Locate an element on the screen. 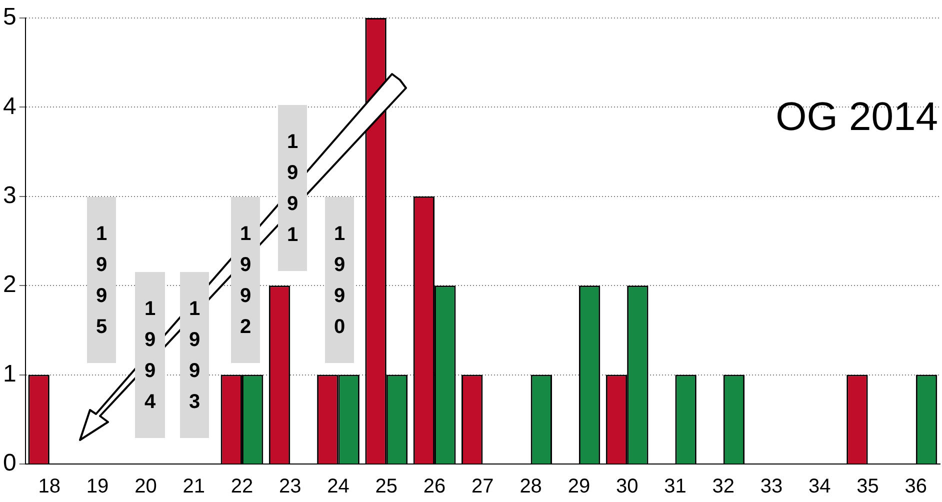  x-tick-label: 33 is located at coordinates (771, 487).